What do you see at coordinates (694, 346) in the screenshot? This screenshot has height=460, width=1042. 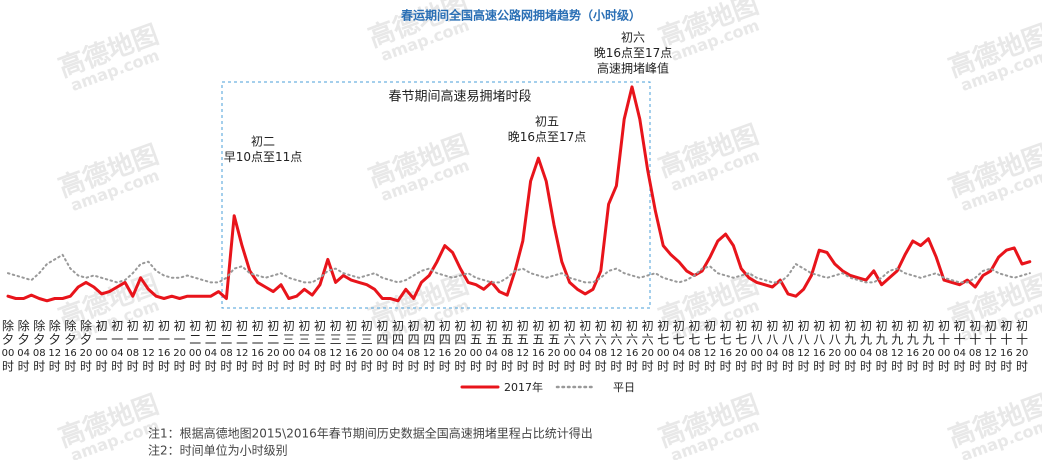 I see `x-tick-label: 初七 08 时` at bounding box center [694, 346].